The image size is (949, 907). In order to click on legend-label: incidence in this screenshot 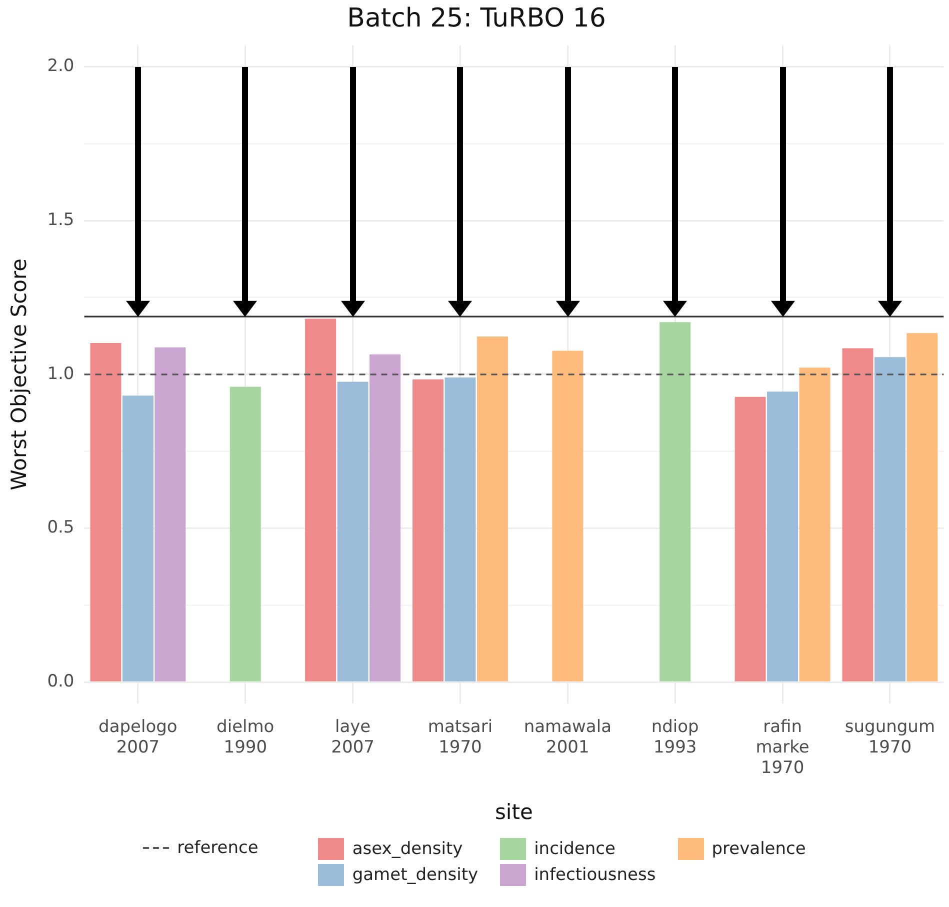, I will do `click(575, 849)`.